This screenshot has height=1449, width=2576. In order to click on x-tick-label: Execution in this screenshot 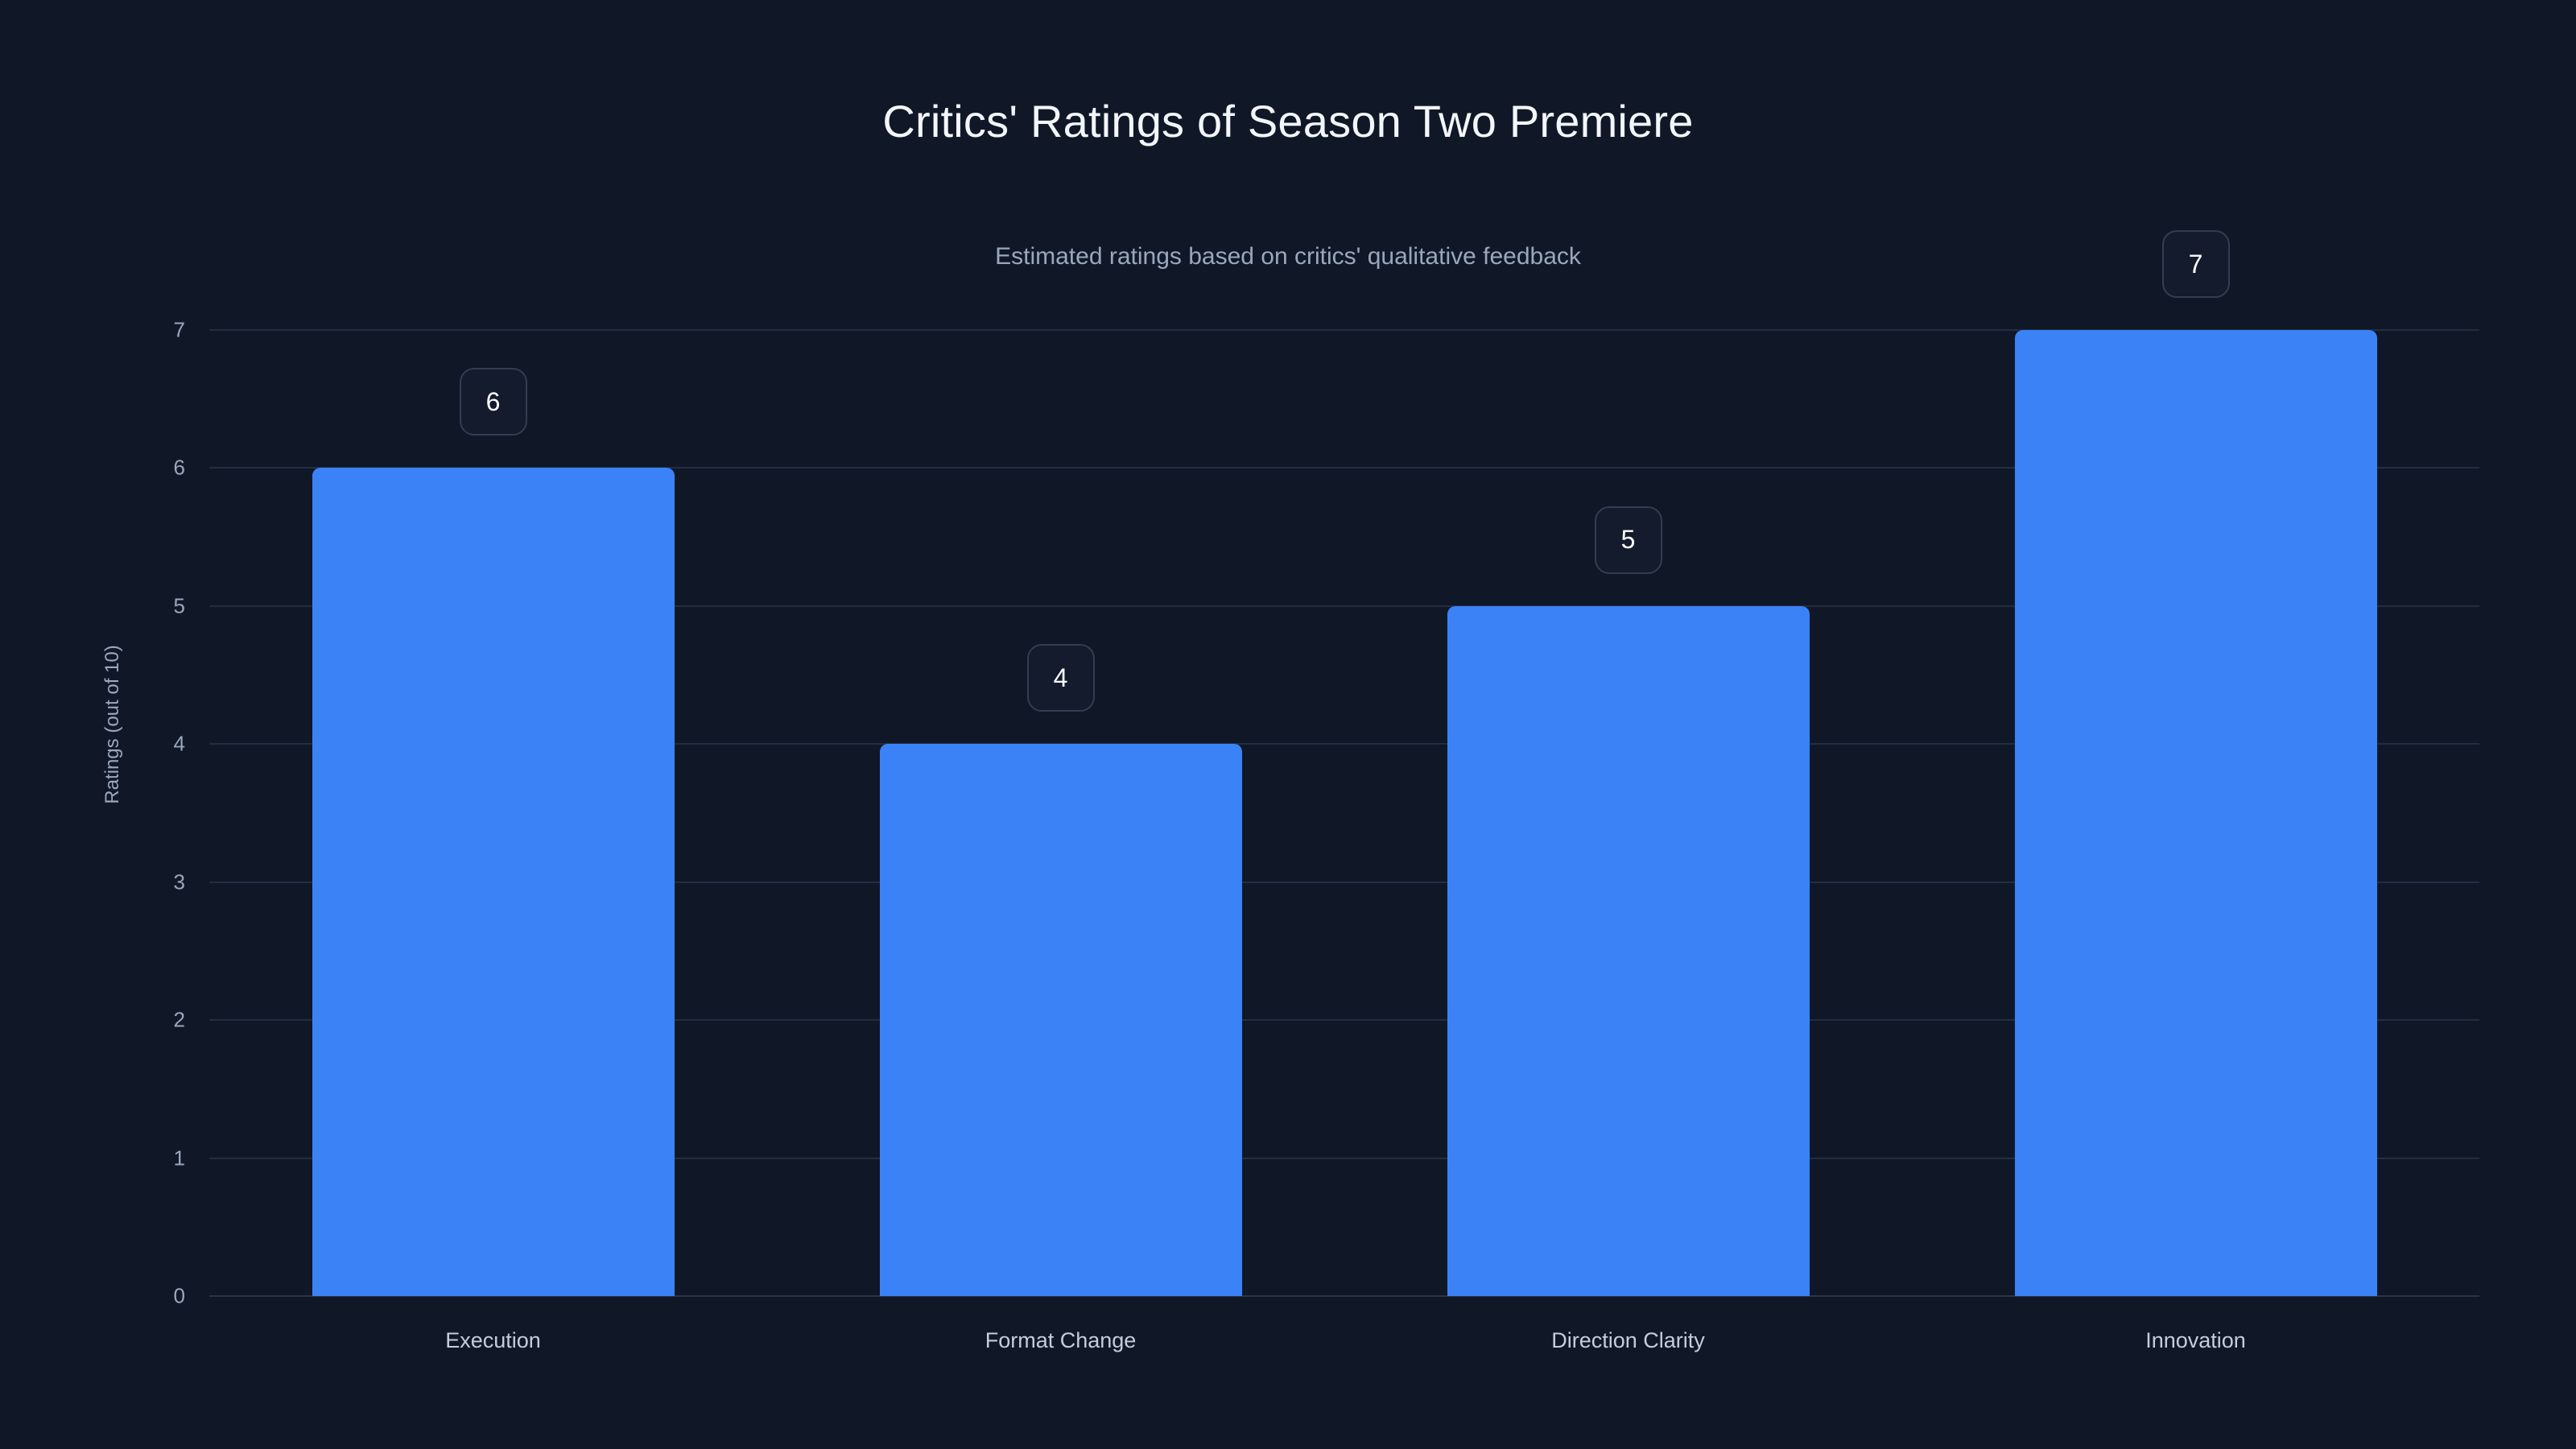, I will do `click(493, 1340)`.